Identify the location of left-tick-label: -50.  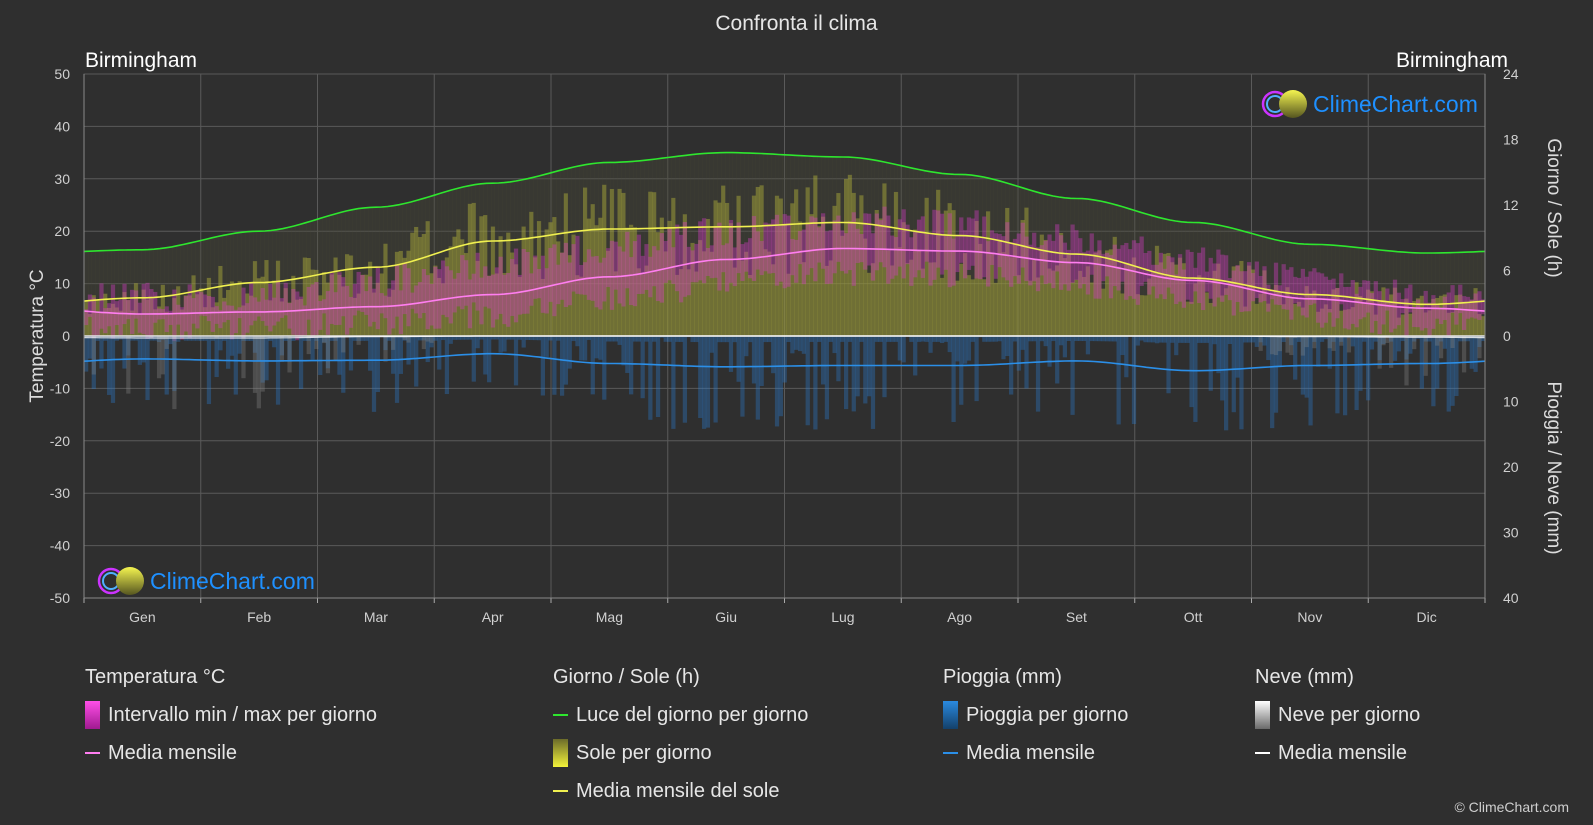
(60, 598).